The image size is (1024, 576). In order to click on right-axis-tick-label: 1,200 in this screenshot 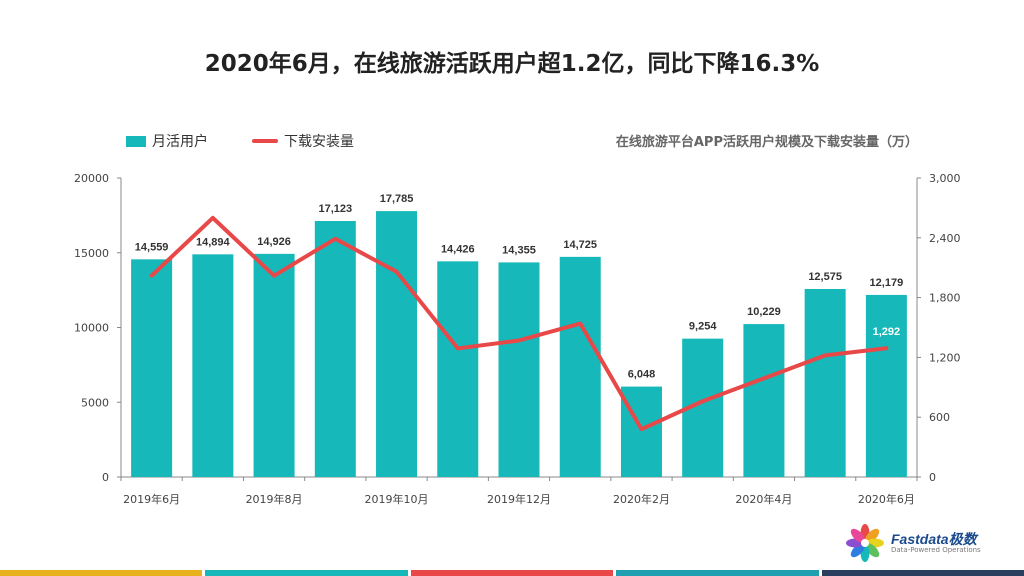, I will do `click(945, 357)`.